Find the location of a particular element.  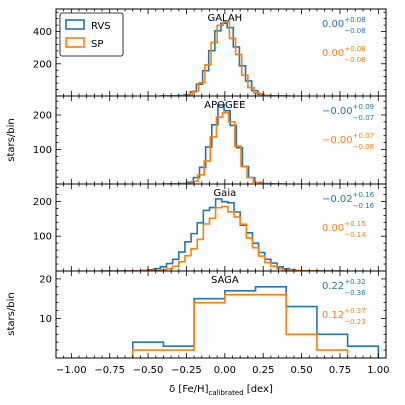

annotation-sp: 0.12+0.37 is located at coordinates (344, 314).